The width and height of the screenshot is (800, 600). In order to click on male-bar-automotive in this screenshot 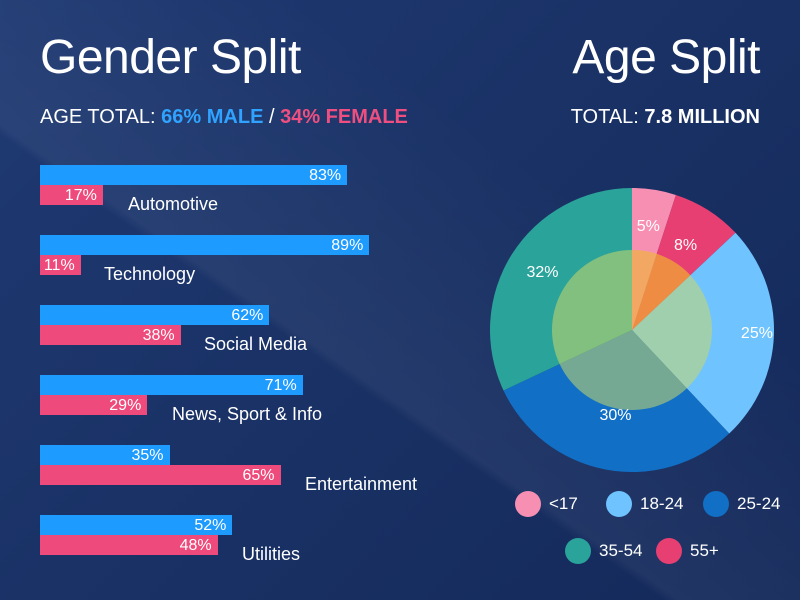, I will do `click(194, 175)`.